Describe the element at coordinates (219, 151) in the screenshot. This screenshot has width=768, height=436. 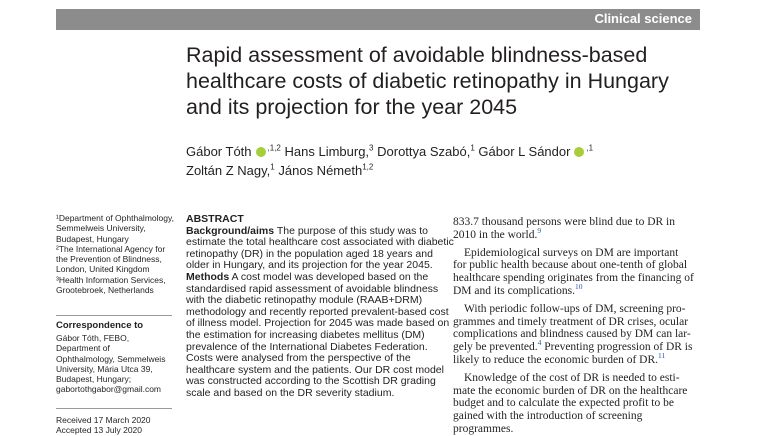
I see `author-name: Gábor Tóth` at that location.